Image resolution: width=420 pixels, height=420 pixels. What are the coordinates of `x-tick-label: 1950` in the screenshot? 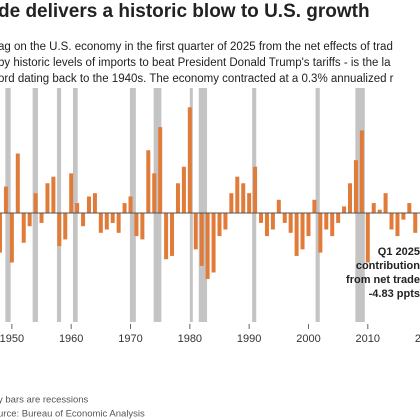 It's located at (12, 339).